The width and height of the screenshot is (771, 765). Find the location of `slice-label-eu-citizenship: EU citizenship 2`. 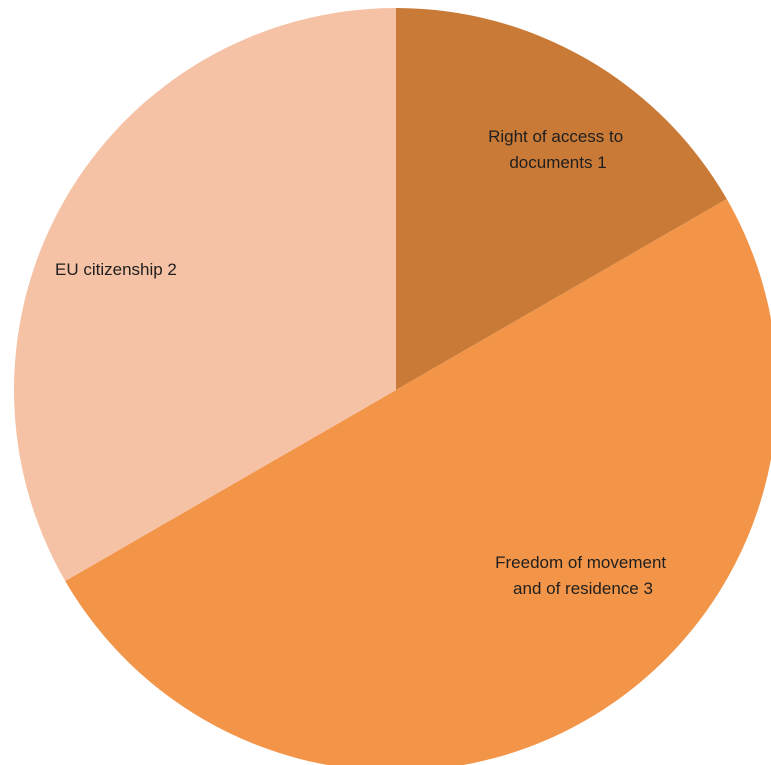

slice-label-eu-citizenship: EU citizenship 2 is located at coordinates (116, 269).